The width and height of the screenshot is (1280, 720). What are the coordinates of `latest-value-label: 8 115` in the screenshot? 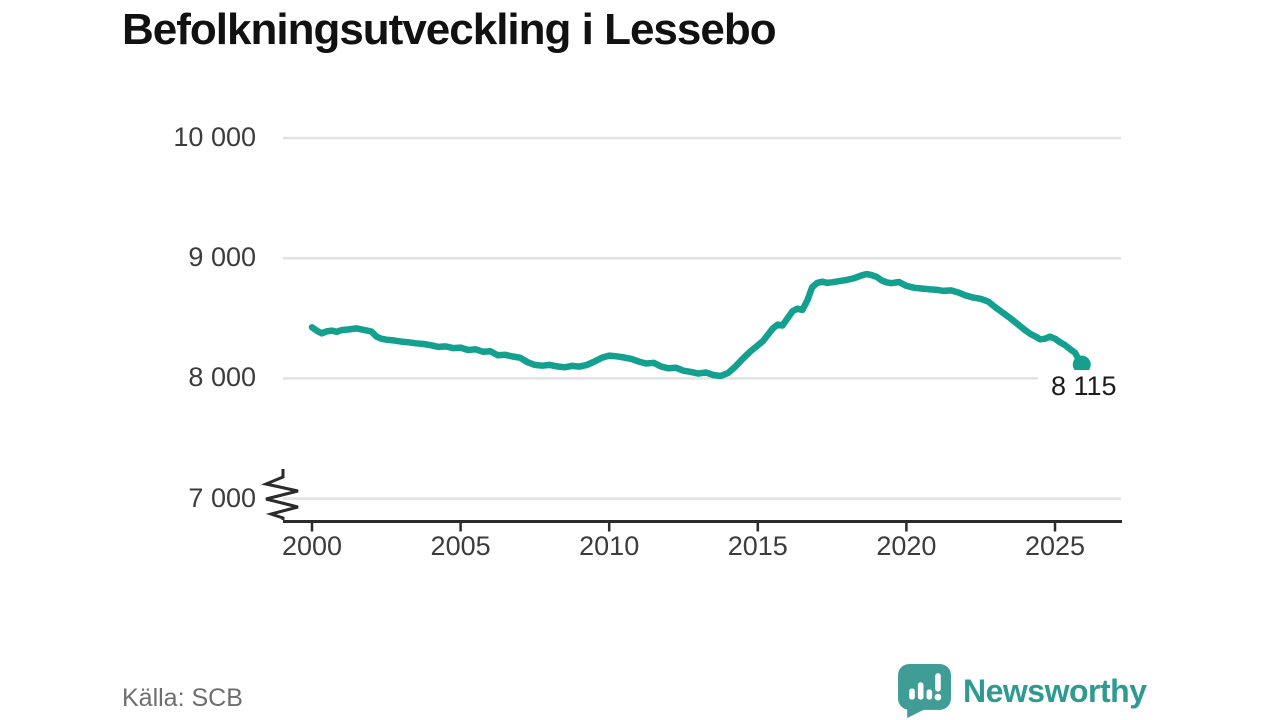 It's located at (1083, 386).